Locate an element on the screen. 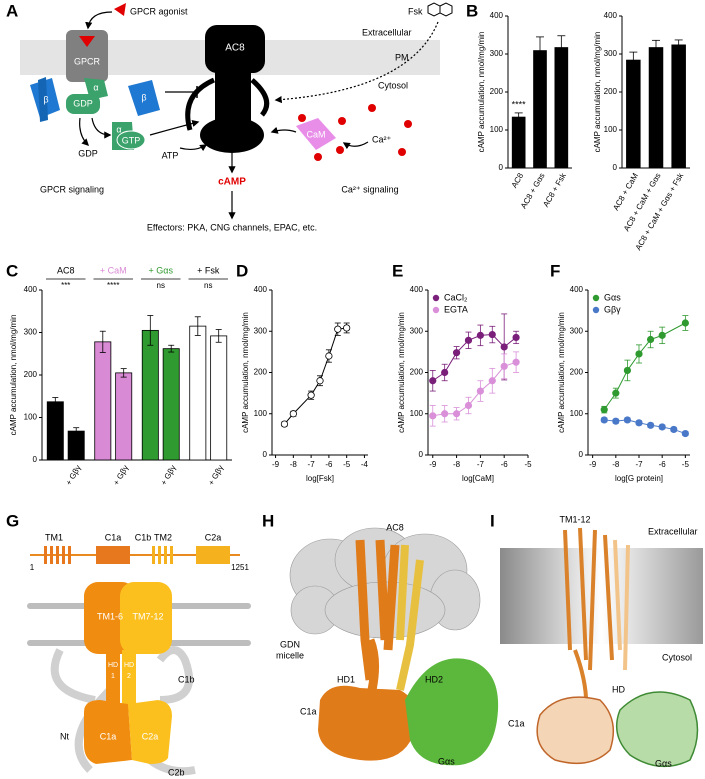 This screenshot has width=705, height=779. agonist-icon is located at coordinates (120, 9).